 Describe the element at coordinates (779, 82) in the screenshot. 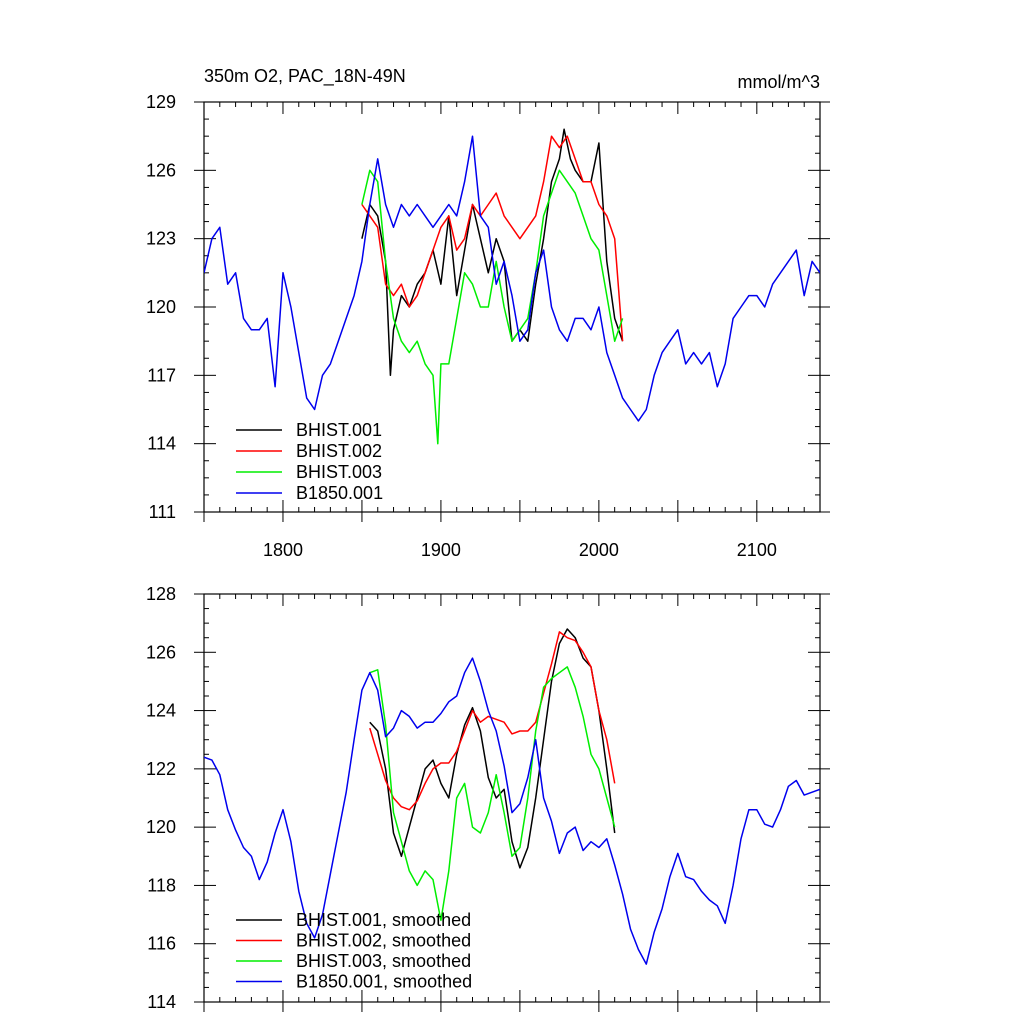

I see `top-panel-units: mmol/m^3` at that location.